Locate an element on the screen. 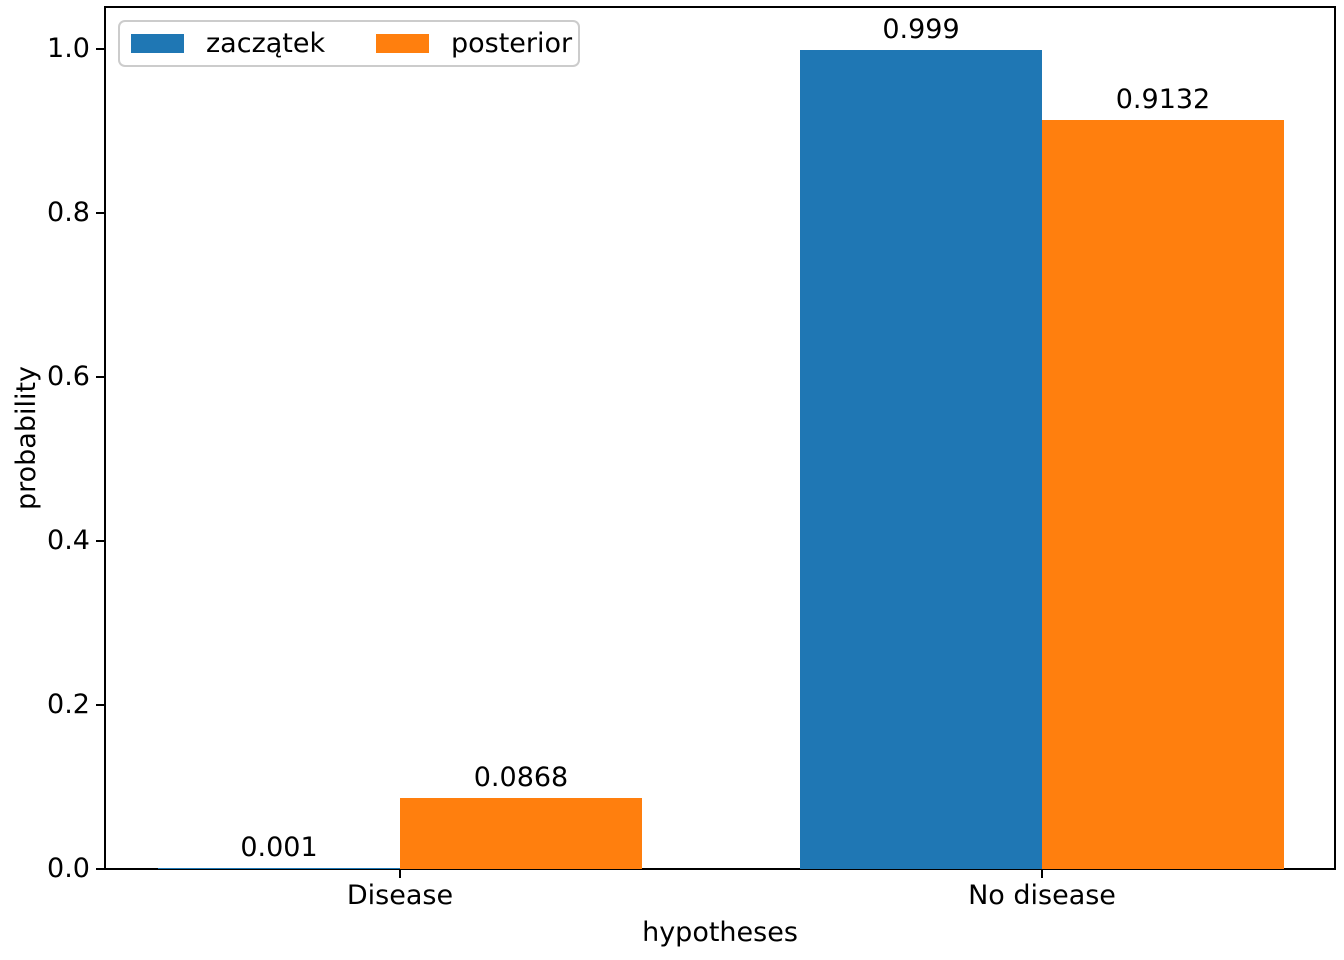 Image resolution: width=1344 pixels, height=960 pixels. legend-entry-prior: zaczątek is located at coordinates (253, 43).